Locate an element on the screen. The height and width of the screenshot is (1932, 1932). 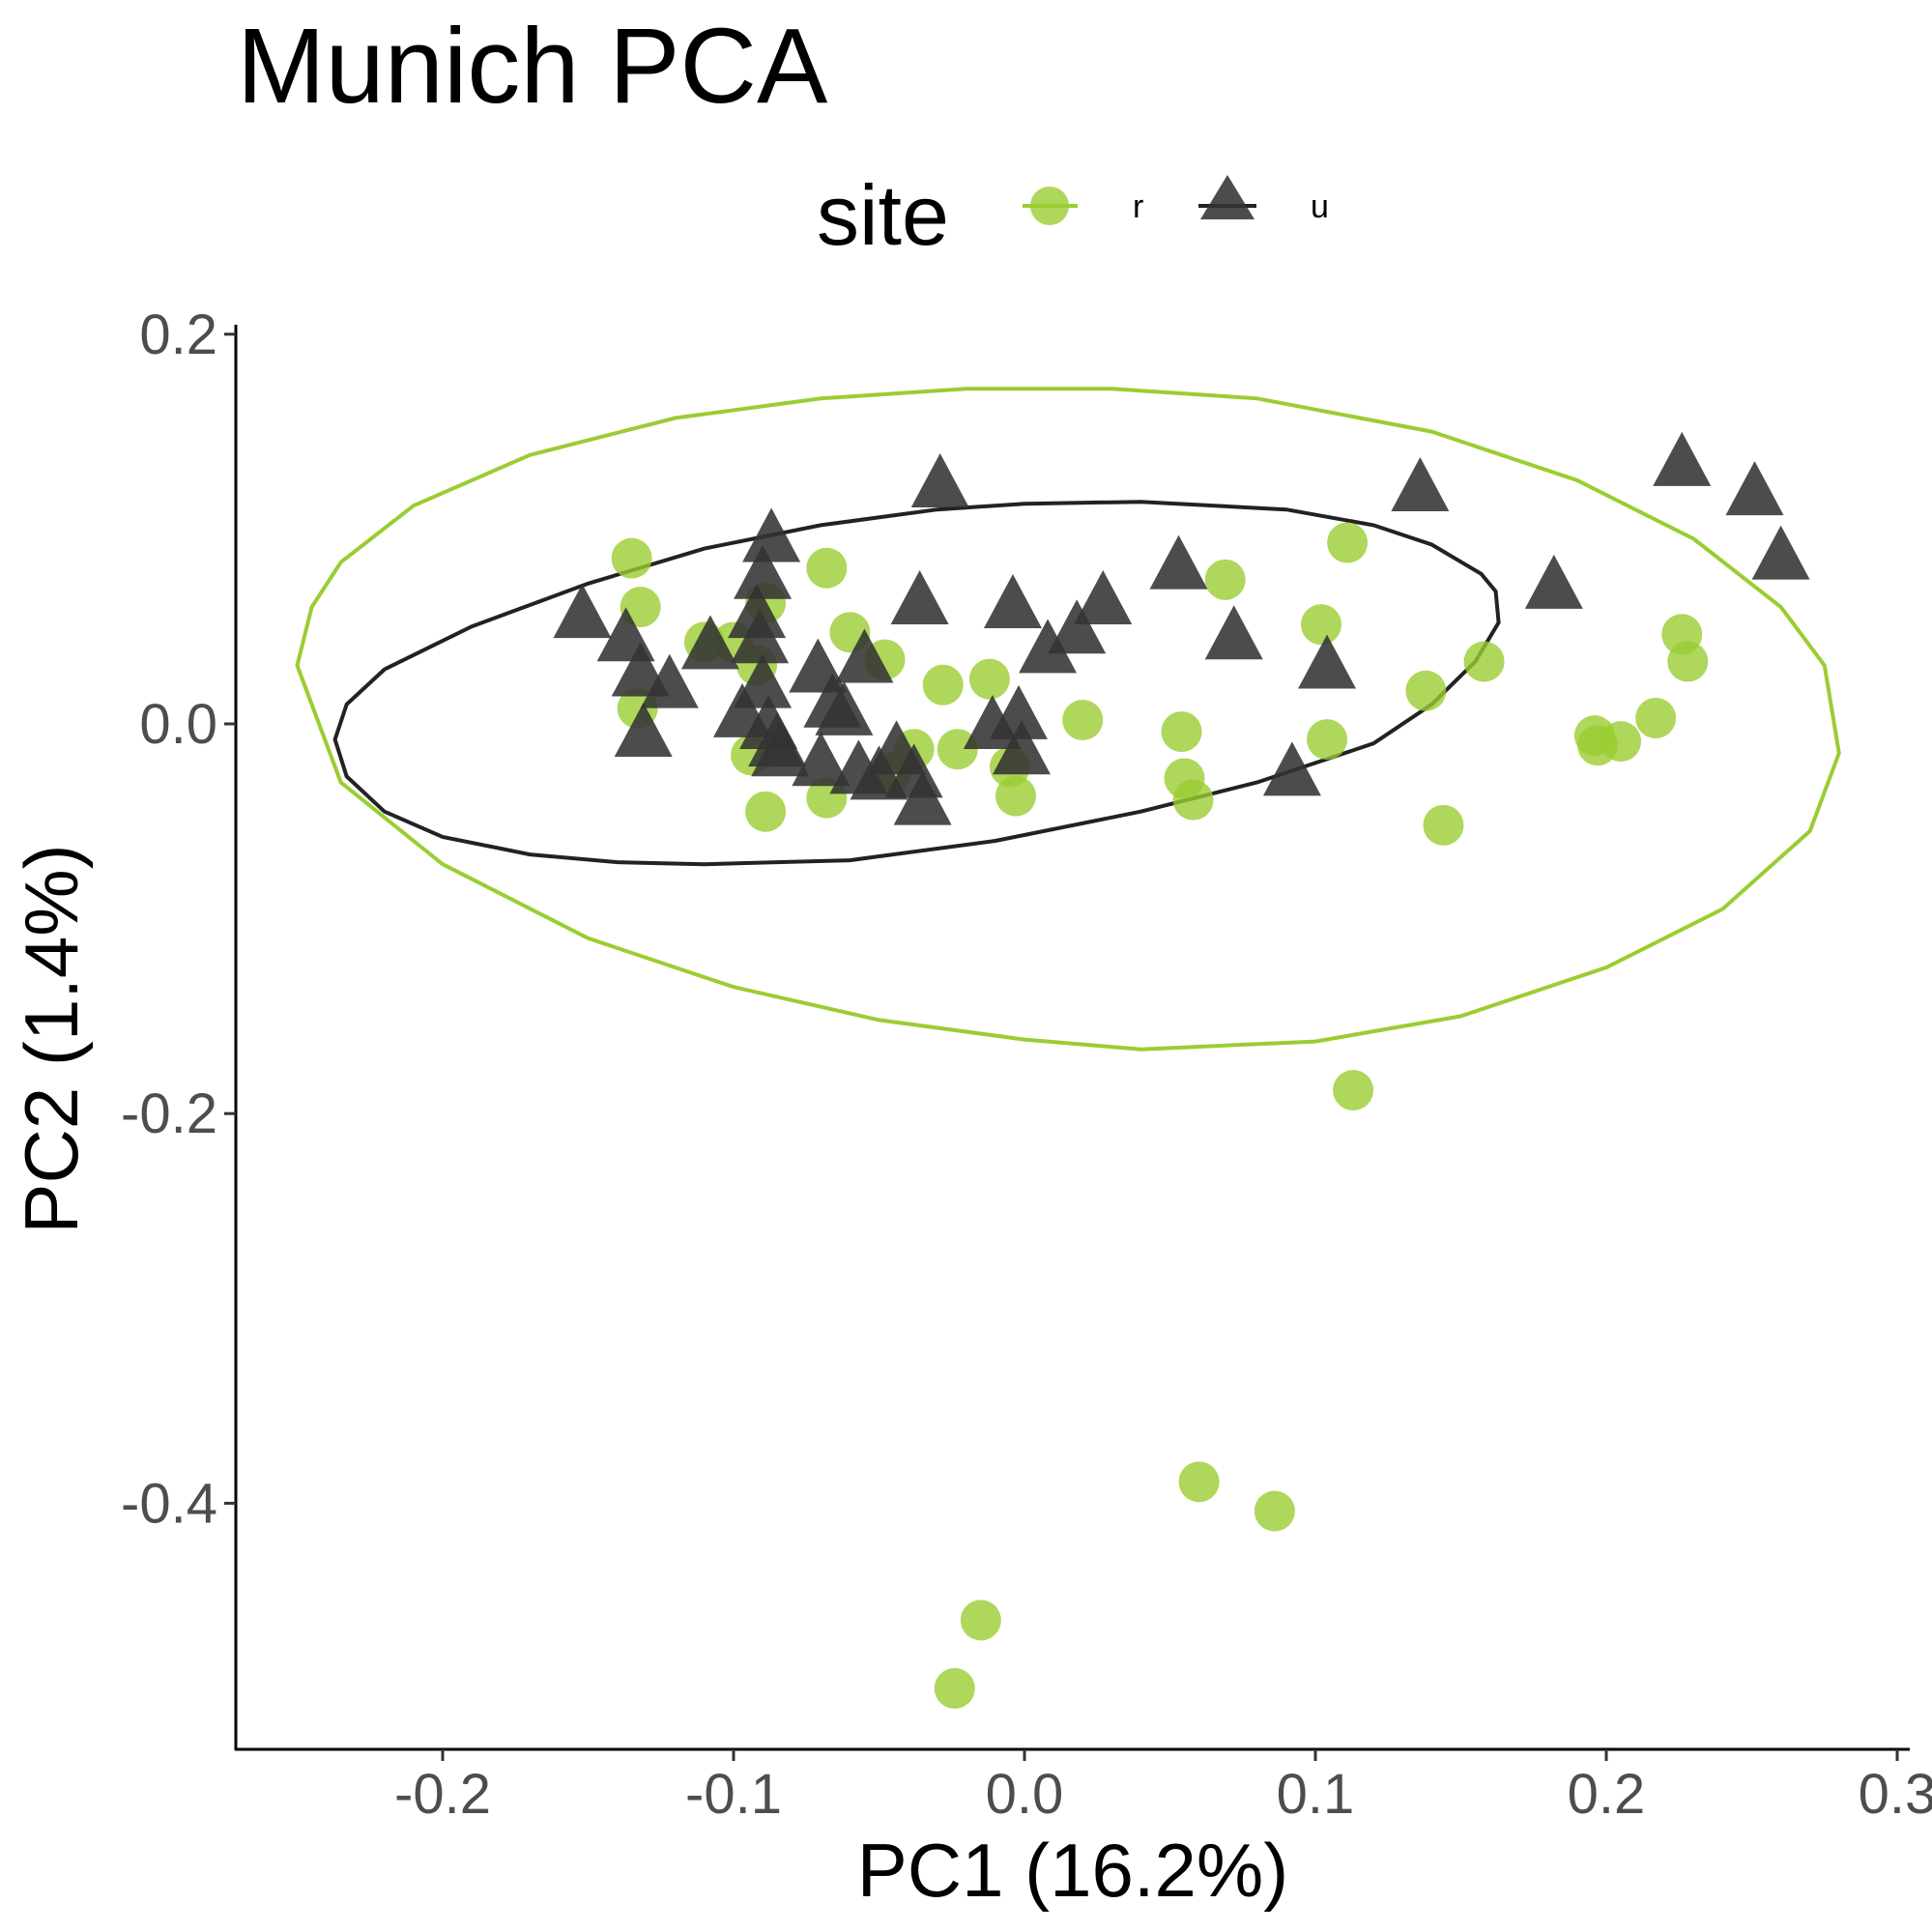
legend-title: site is located at coordinates (883, 215).